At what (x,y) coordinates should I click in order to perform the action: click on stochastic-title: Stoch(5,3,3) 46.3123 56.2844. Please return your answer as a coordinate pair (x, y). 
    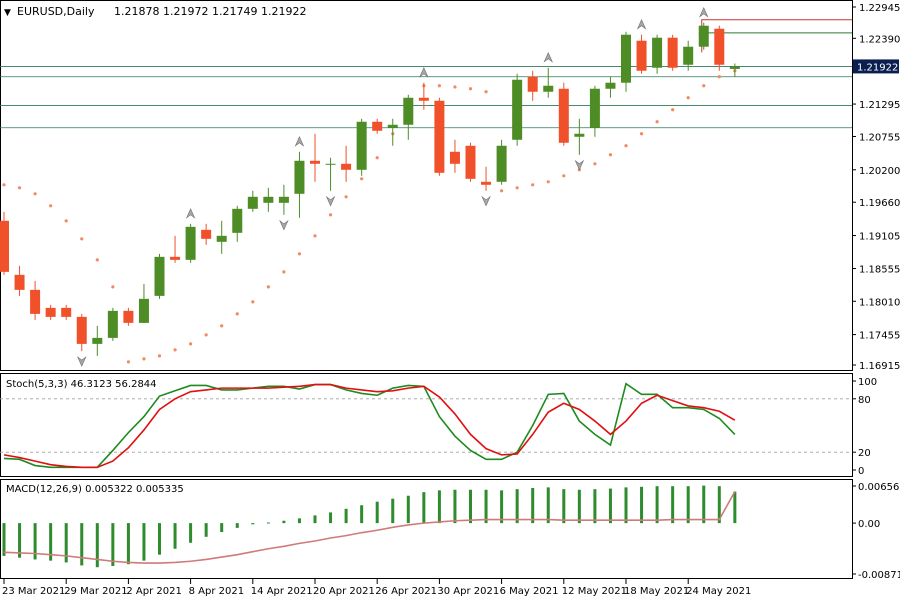
    Looking at the image, I should click on (81, 384).